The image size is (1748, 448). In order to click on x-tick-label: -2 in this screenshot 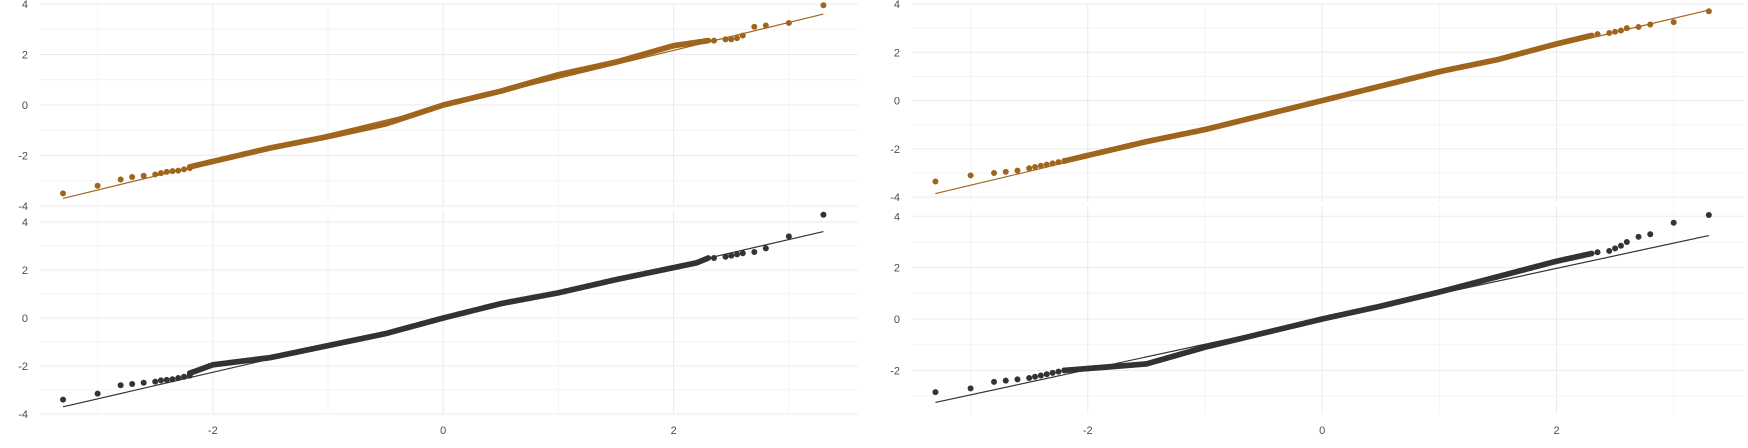, I will do `click(213, 431)`.